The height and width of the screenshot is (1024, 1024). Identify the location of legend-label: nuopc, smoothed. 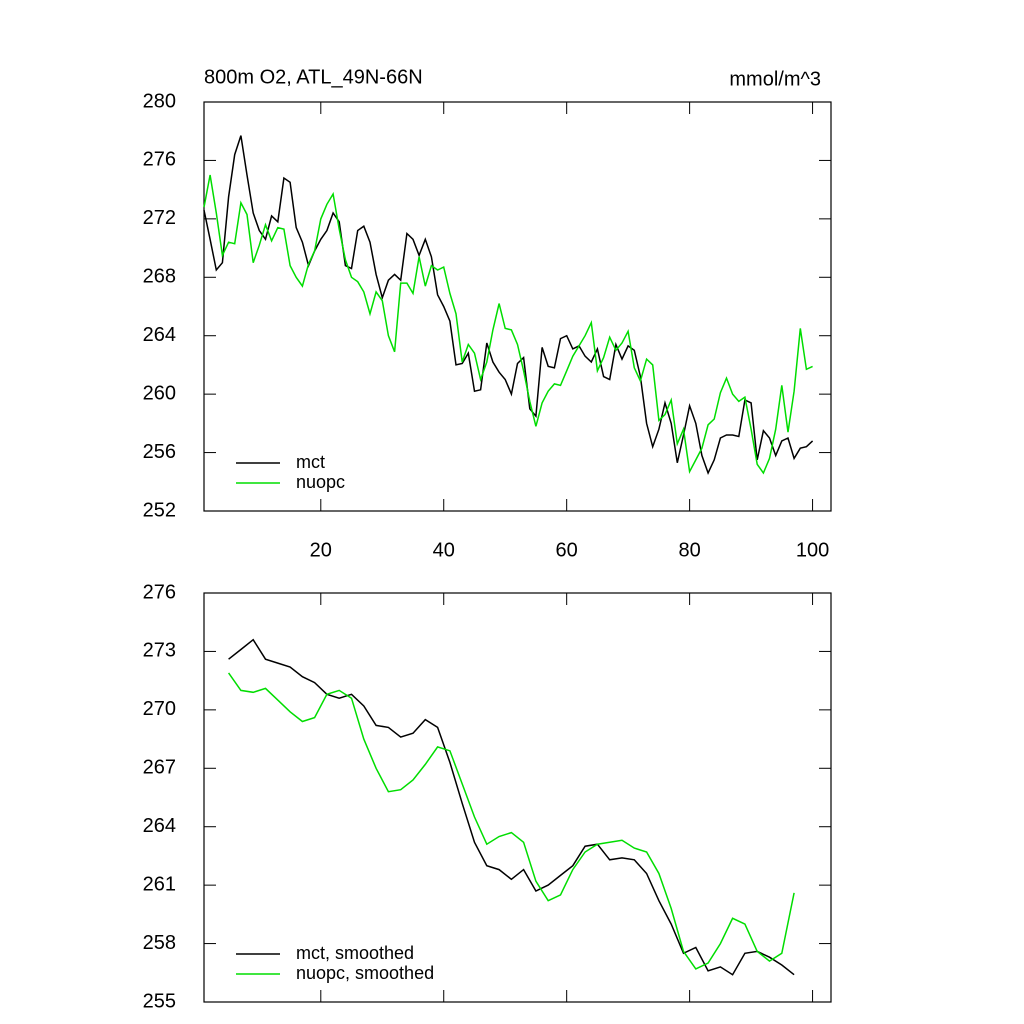
(365, 973).